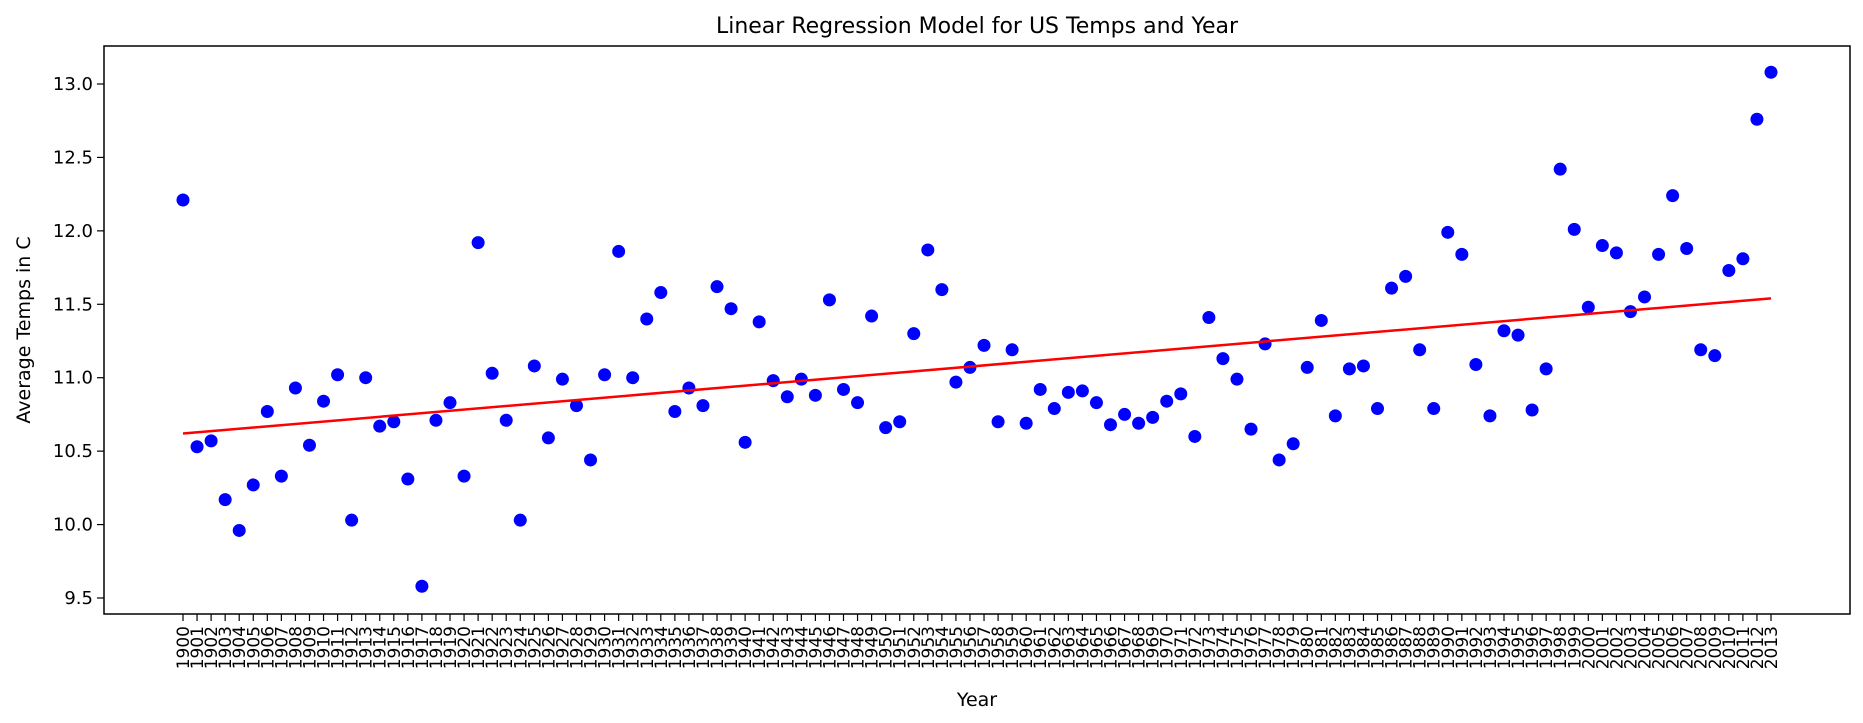  What do you see at coordinates (592, 647) in the screenshot?
I see `x-tick-label: 1929` at bounding box center [592, 647].